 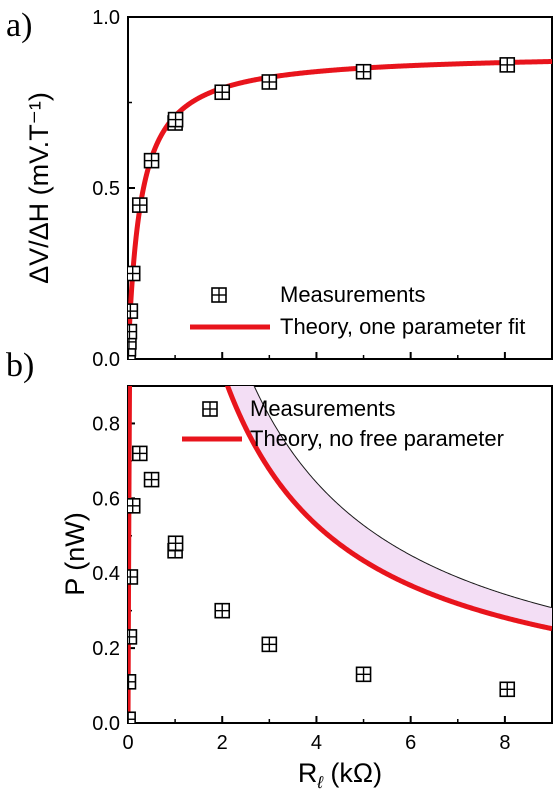 What do you see at coordinates (20, 365) in the screenshot?
I see `panel-b-label: b)` at bounding box center [20, 365].